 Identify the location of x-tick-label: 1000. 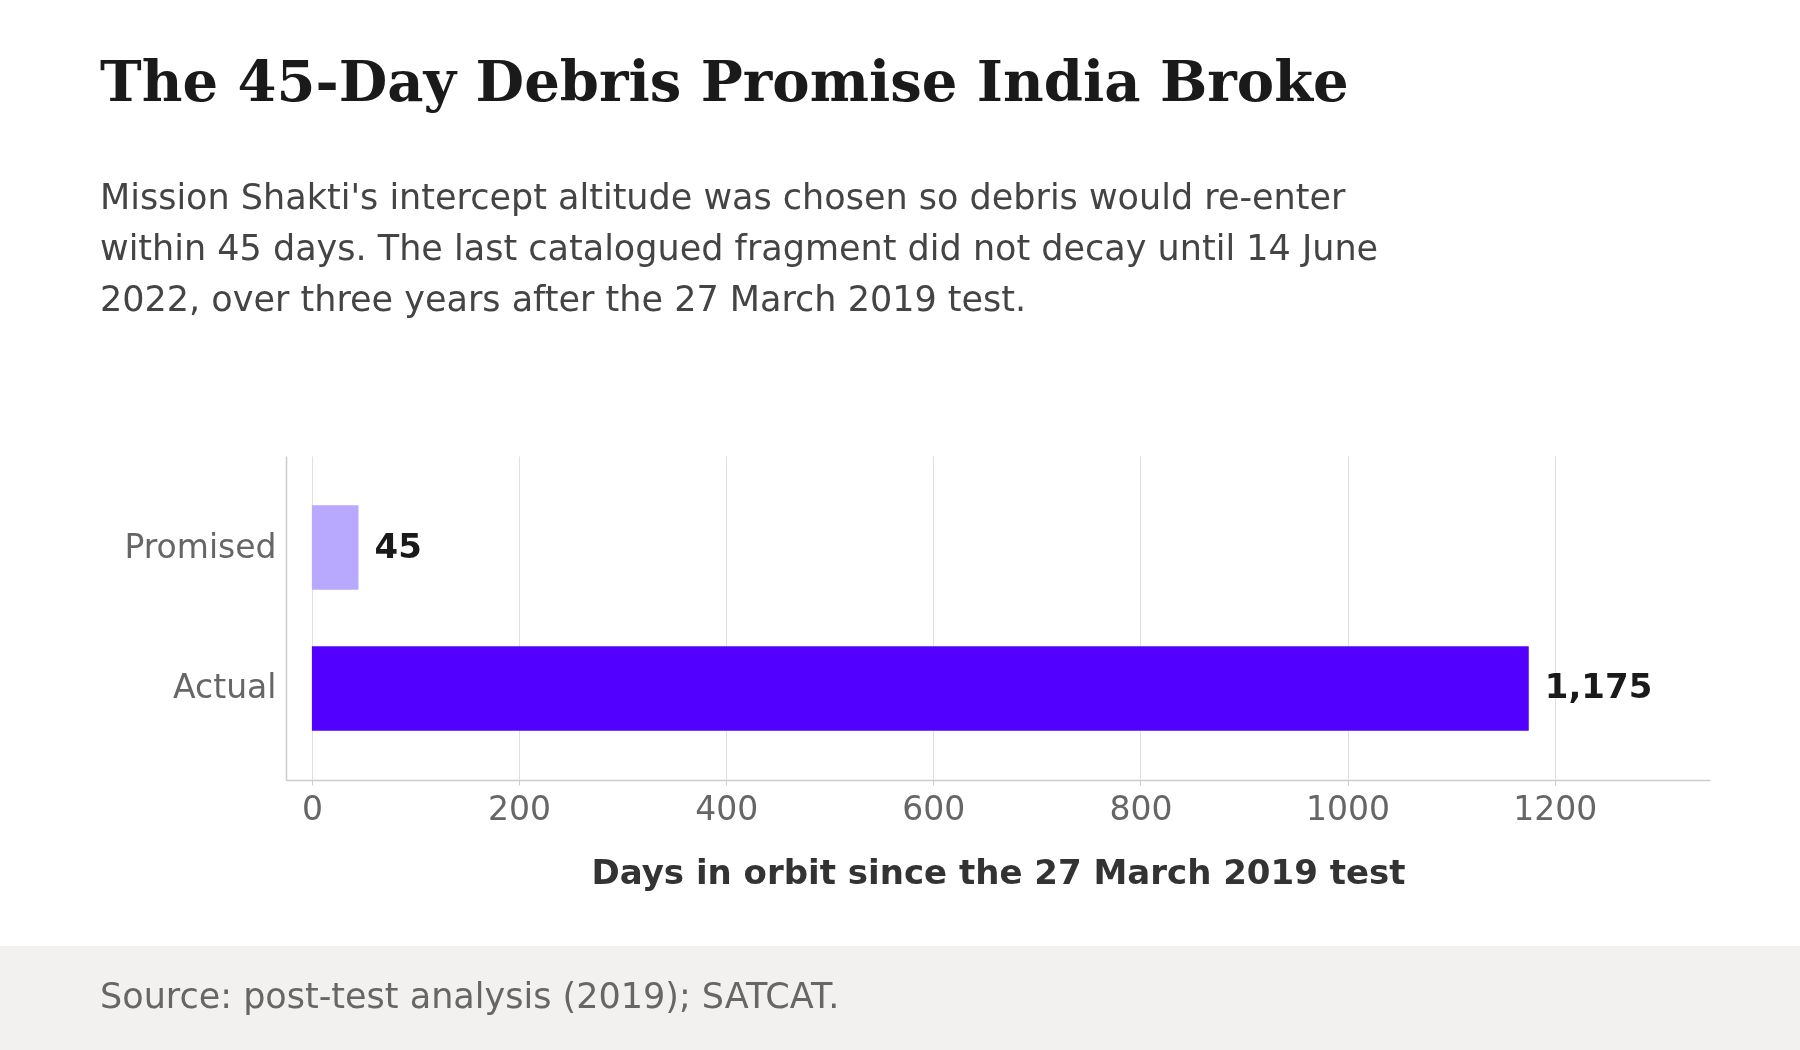
(1348, 808).